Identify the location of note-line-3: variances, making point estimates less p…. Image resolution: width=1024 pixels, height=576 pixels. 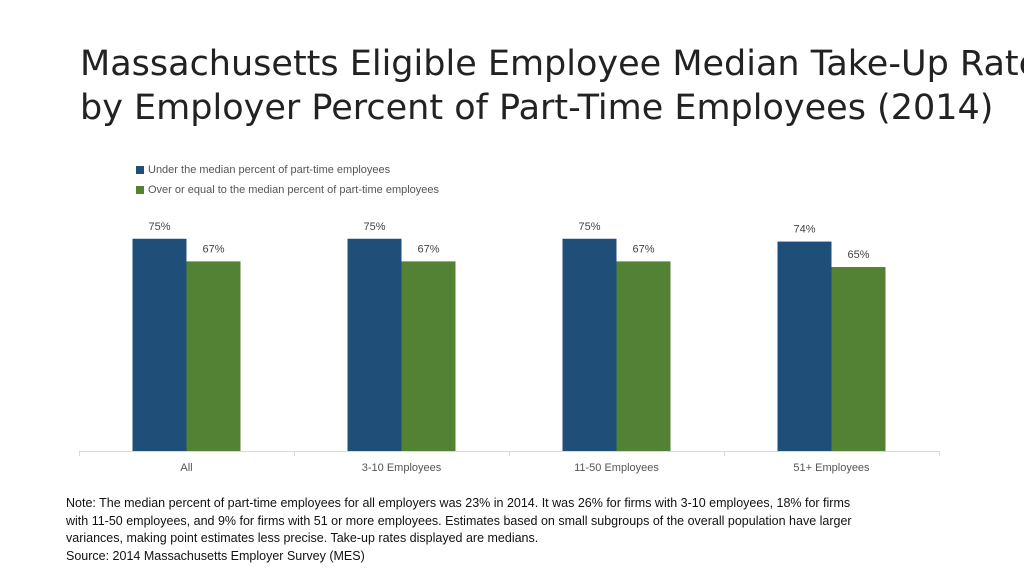
(302, 538).